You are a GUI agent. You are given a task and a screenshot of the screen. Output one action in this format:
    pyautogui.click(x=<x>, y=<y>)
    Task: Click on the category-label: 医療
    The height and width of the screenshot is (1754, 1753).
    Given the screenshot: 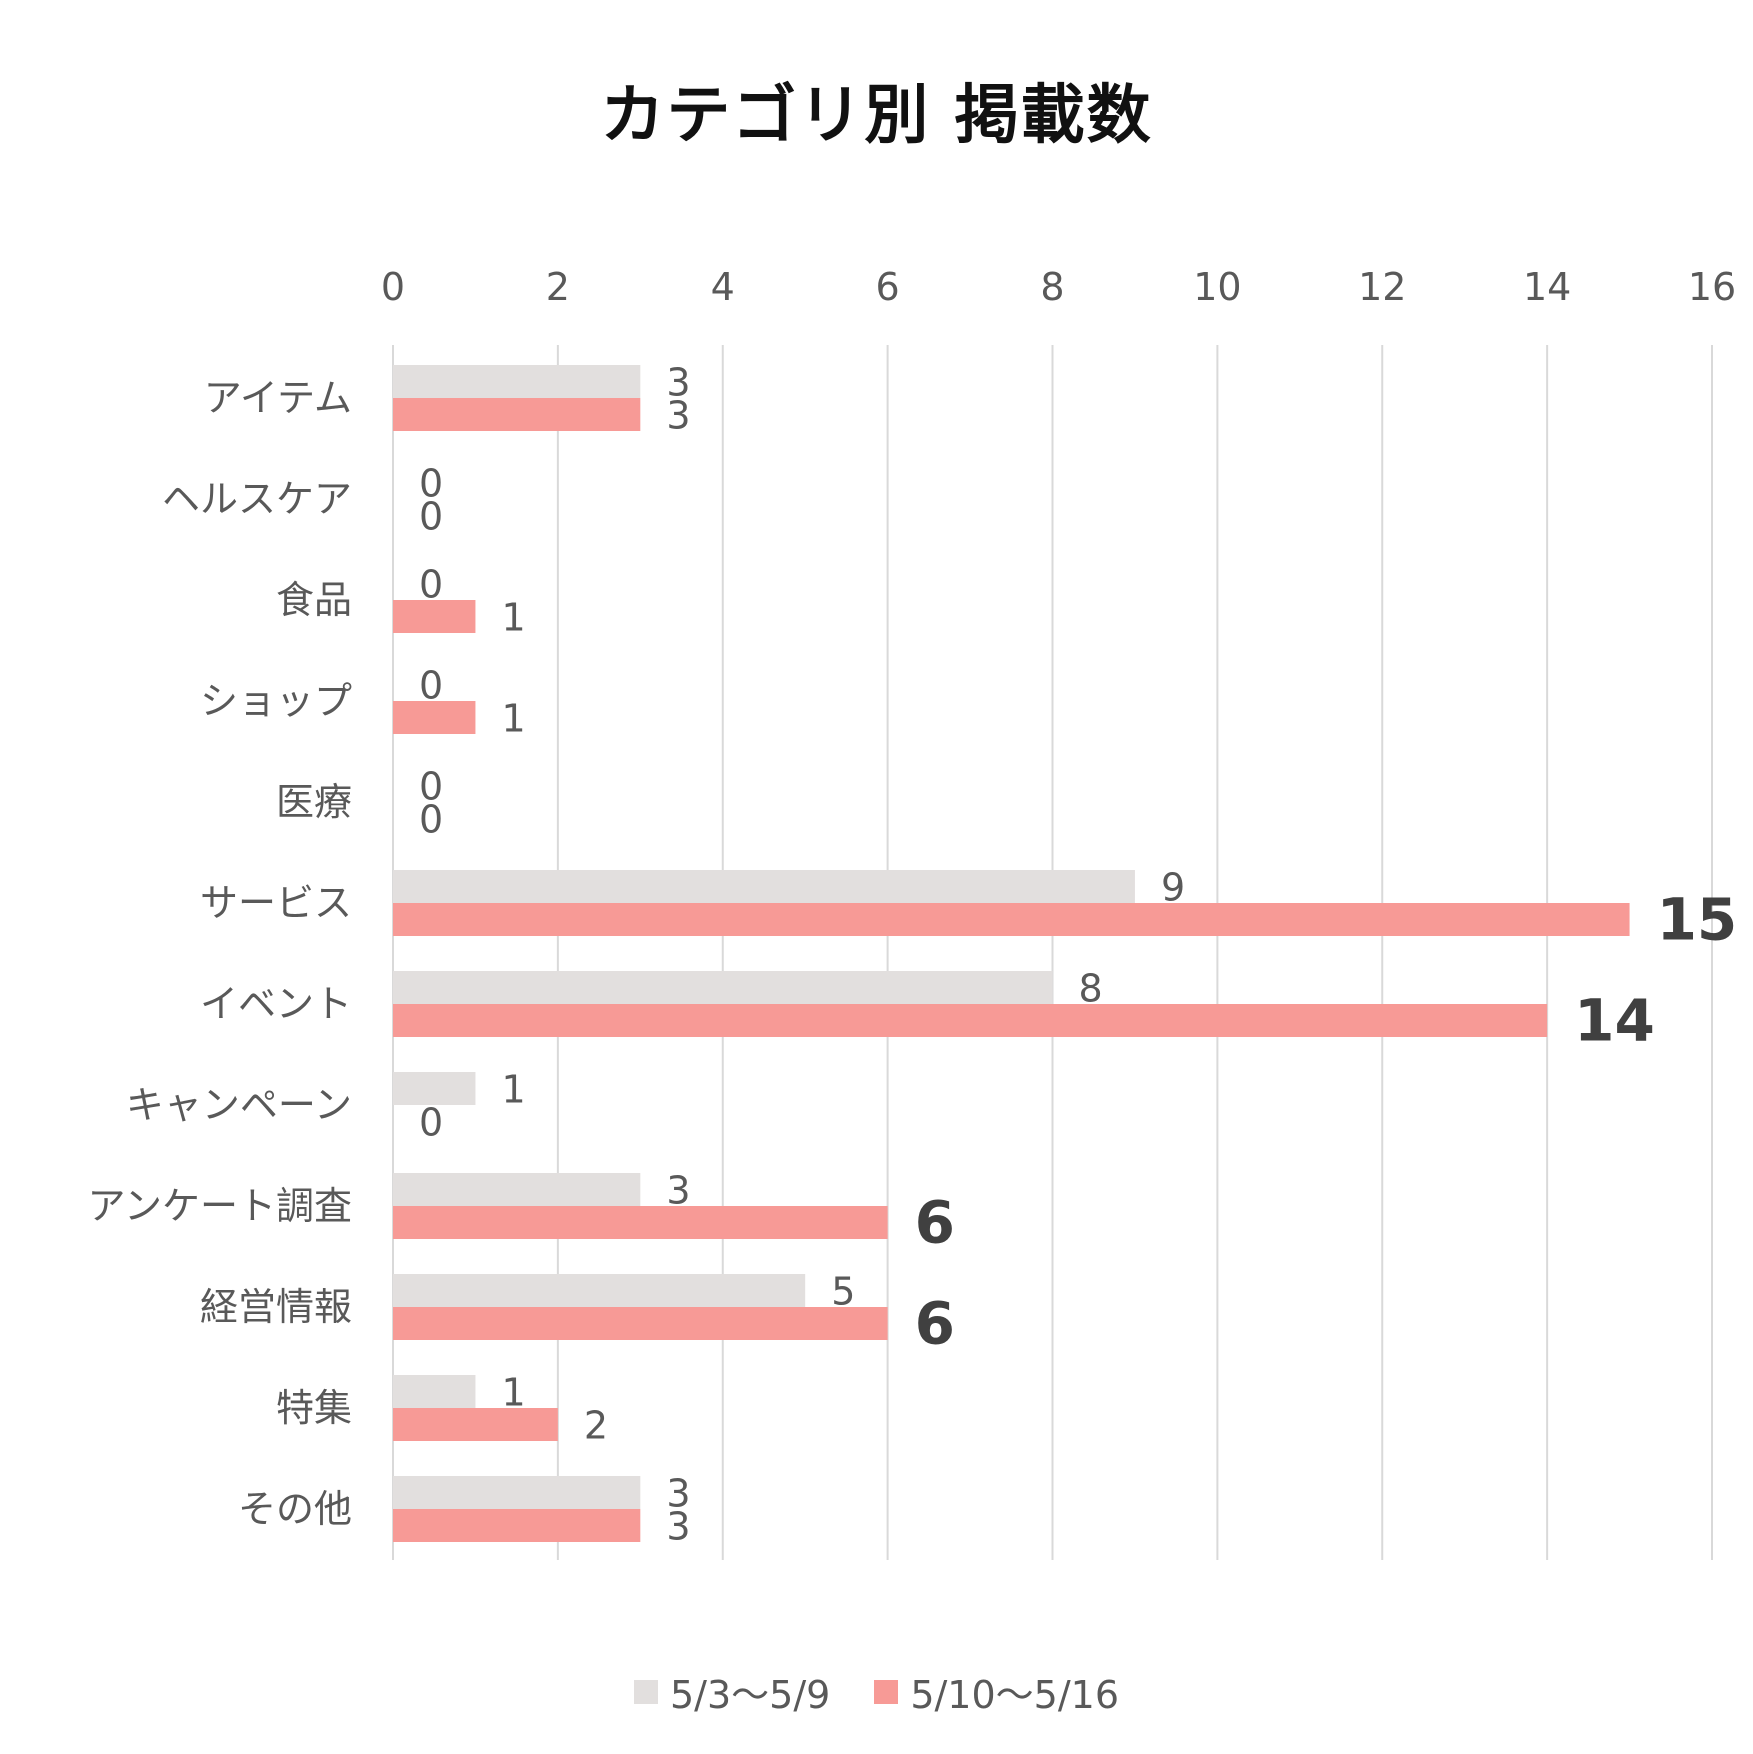 What is the action you would take?
    pyautogui.click(x=314, y=802)
    